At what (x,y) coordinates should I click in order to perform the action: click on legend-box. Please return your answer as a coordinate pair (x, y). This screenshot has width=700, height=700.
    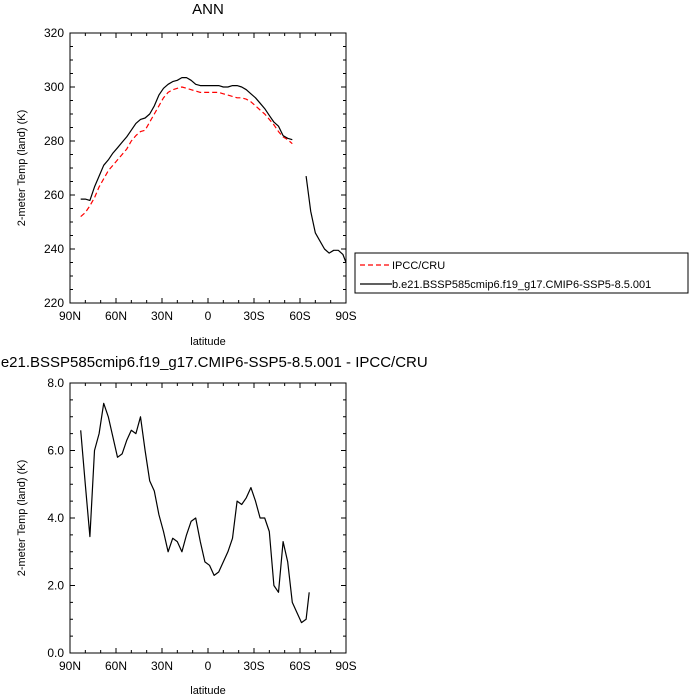
    Looking at the image, I should click on (521, 273).